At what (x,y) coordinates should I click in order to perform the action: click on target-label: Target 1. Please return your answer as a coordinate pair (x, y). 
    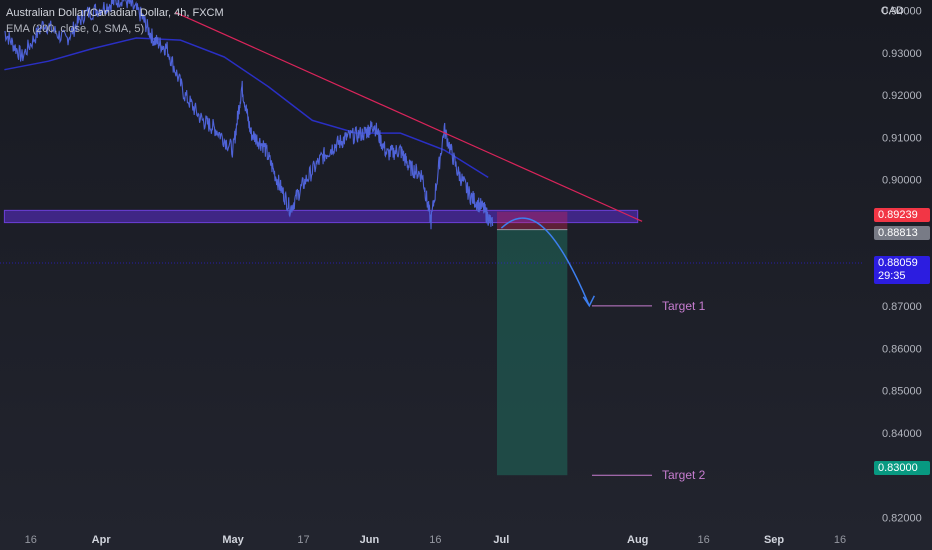
    Looking at the image, I should click on (684, 306).